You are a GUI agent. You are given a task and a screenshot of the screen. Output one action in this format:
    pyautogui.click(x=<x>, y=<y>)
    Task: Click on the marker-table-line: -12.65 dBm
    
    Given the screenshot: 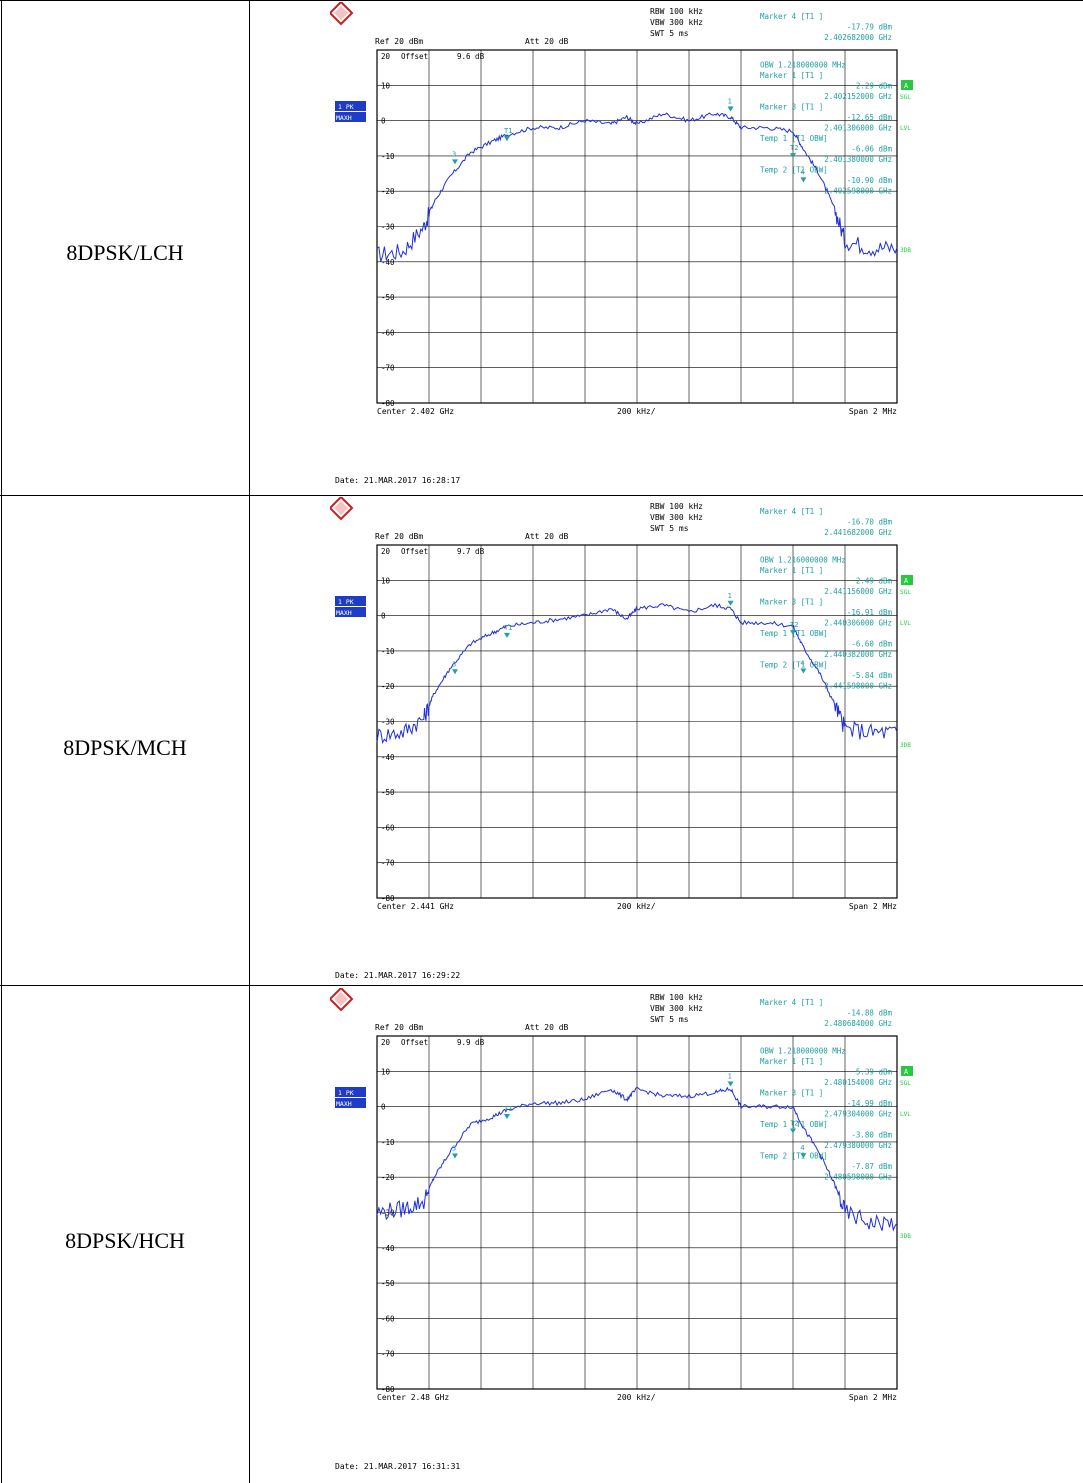 What is the action you would take?
    pyautogui.click(x=870, y=117)
    